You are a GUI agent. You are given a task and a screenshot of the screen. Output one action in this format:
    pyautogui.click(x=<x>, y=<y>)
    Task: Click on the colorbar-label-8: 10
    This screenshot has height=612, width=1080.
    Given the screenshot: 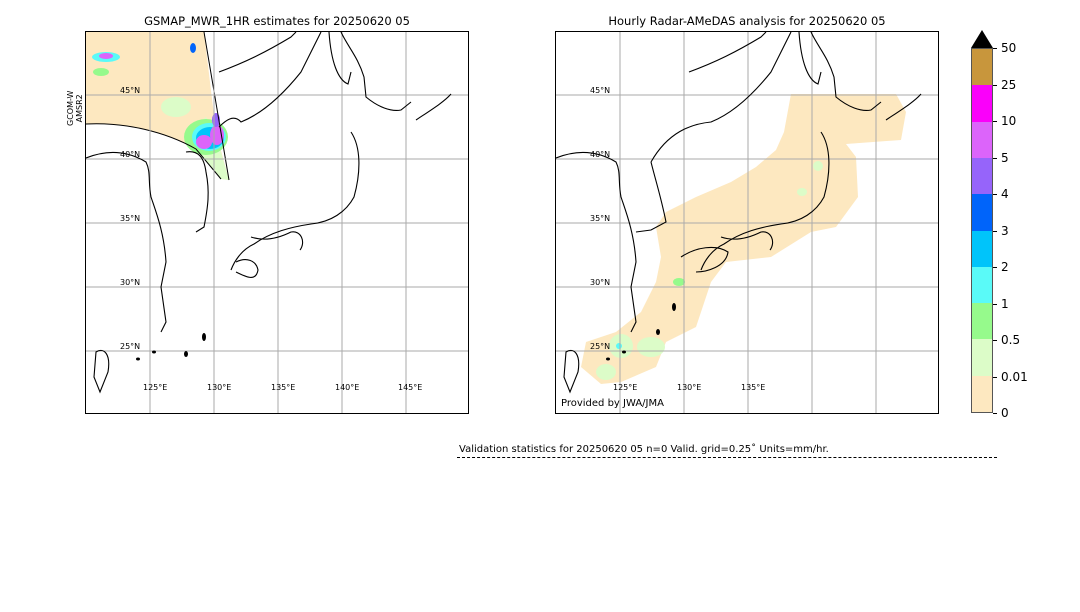 What is the action you would take?
    pyautogui.click(x=1009, y=121)
    